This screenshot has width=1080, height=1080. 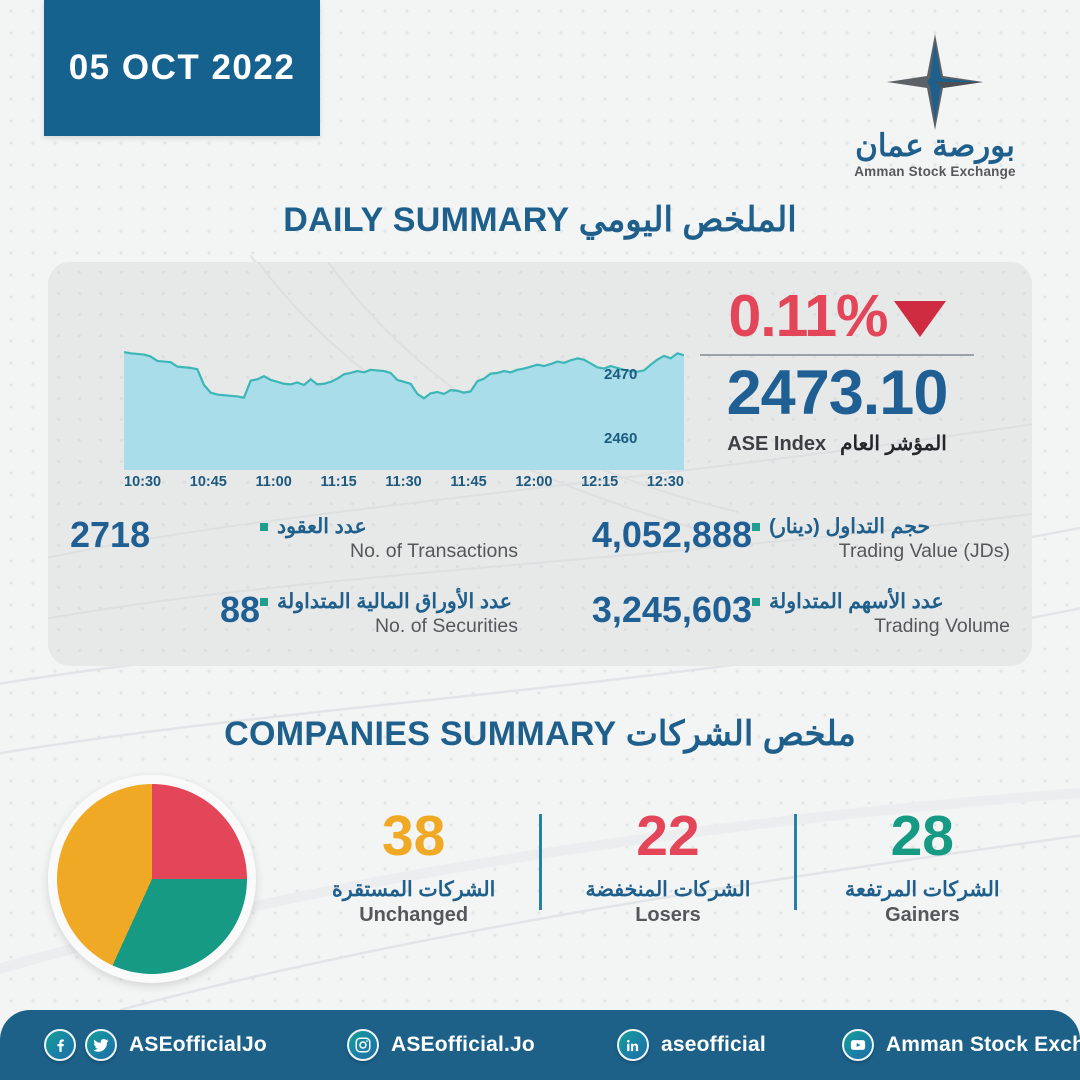 What do you see at coordinates (540, 1045) in the screenshot?
I see `social-footer-bar: ASEofficialJo ASEofficial.Jo aseofficial` at bounding box center [540, 1045].